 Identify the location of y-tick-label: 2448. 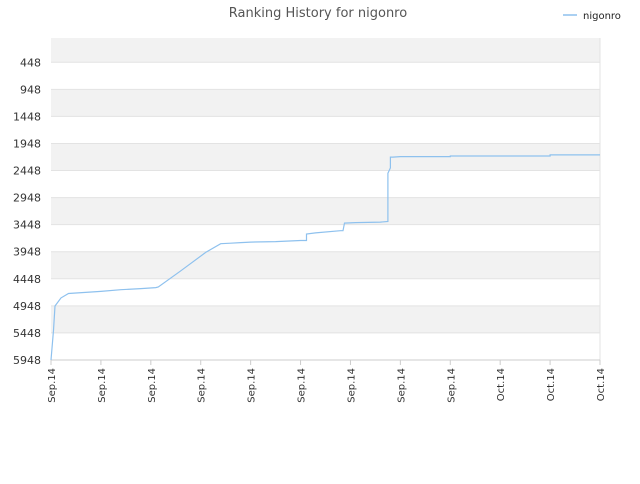
(27, 171).